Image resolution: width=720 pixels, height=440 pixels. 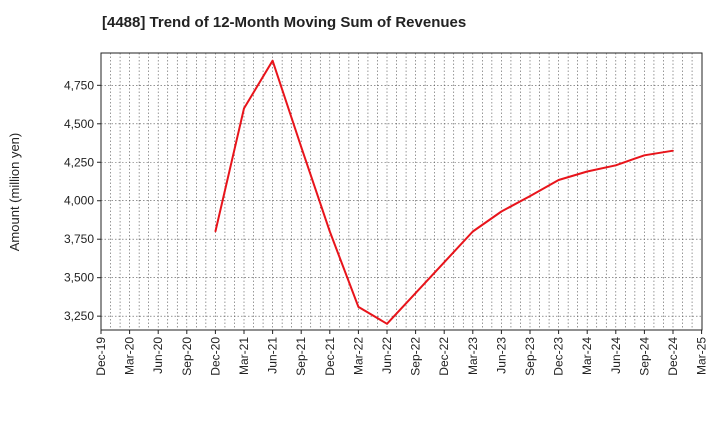 I want to click on x-tick-label: Sep-23, so click(x=530, y=356).